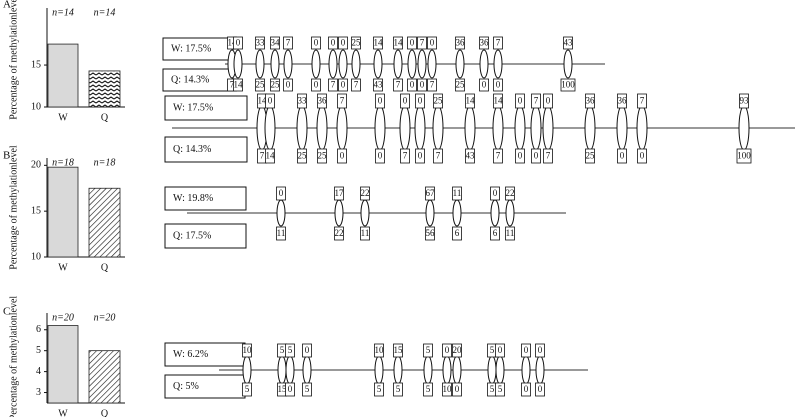 The image size is (795, 417). Describe the element at coordinates (104, 89) in the screenshot. I see `bar` at that location.